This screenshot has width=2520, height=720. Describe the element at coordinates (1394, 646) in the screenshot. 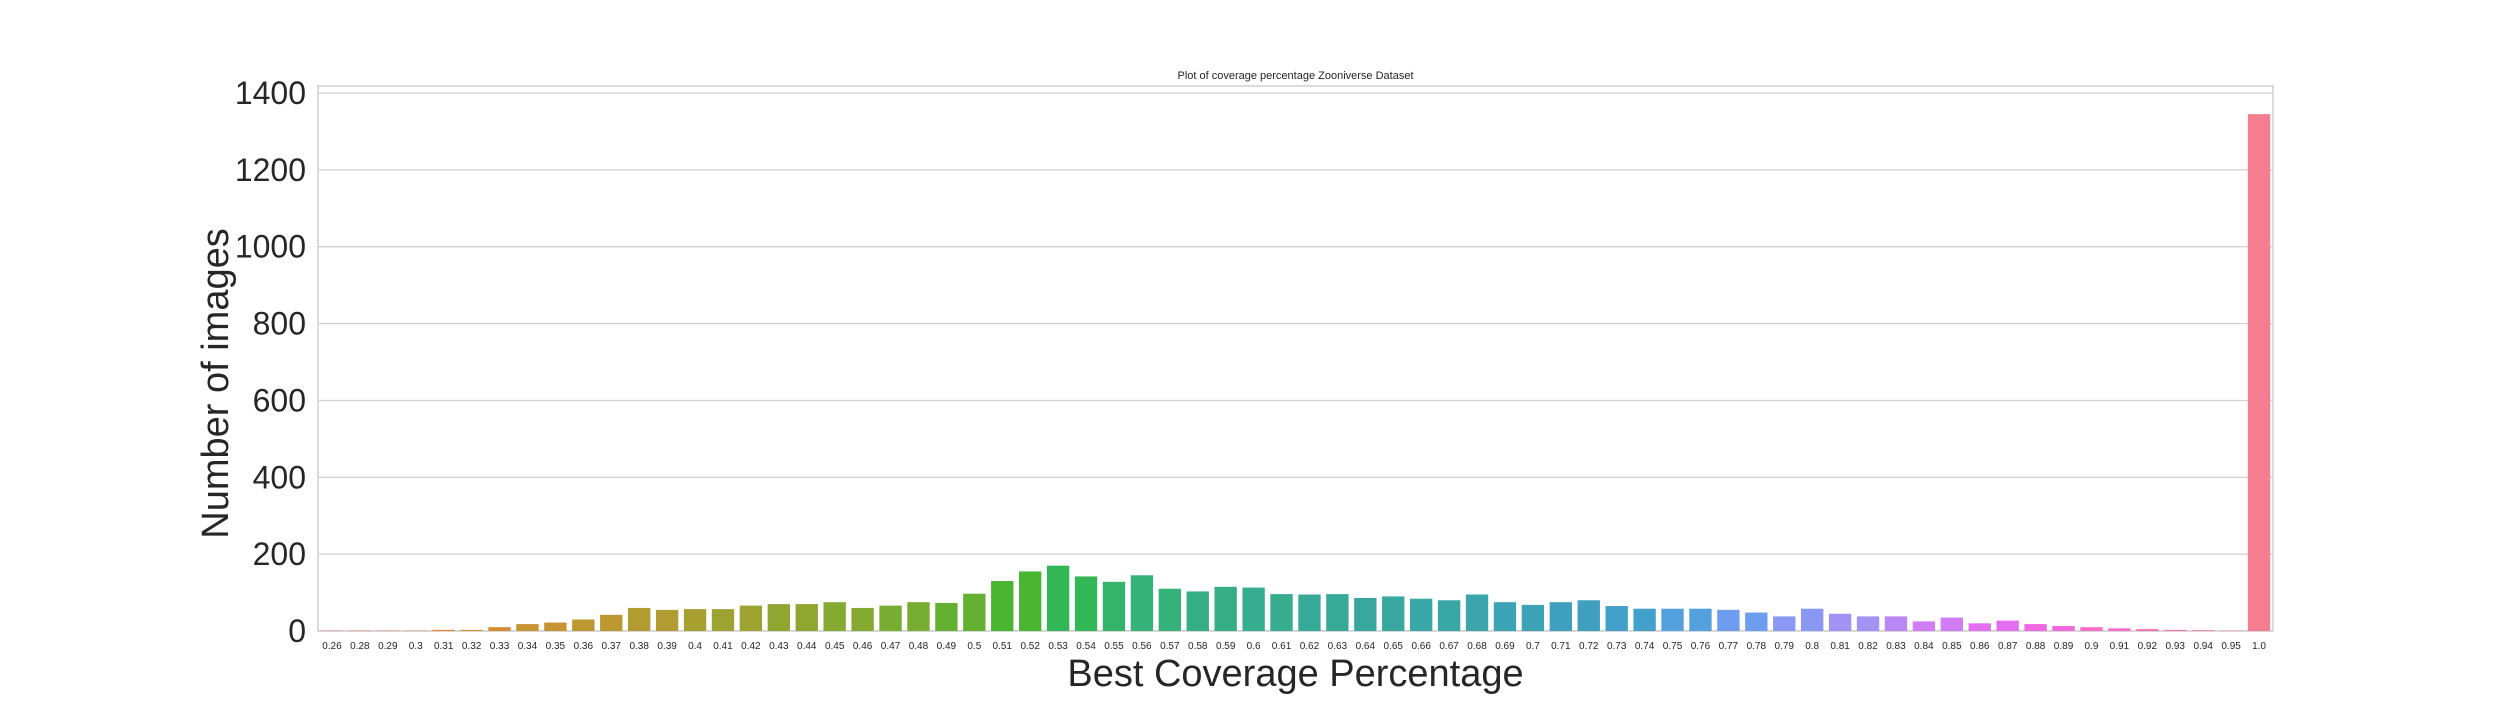

I see `x-tick-label: 0.65` at that location.